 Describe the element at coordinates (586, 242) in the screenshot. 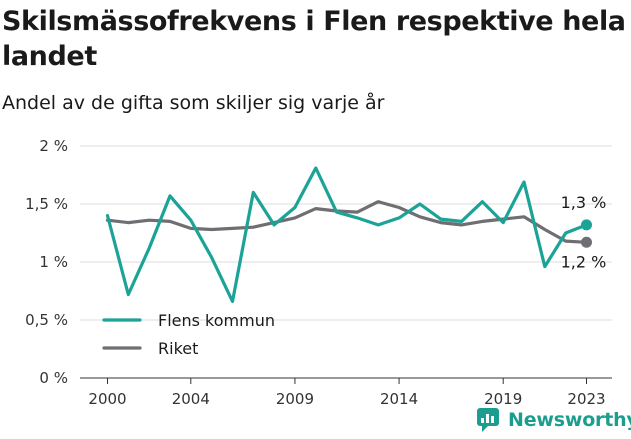

I see `series-end-point-riket` at that location.